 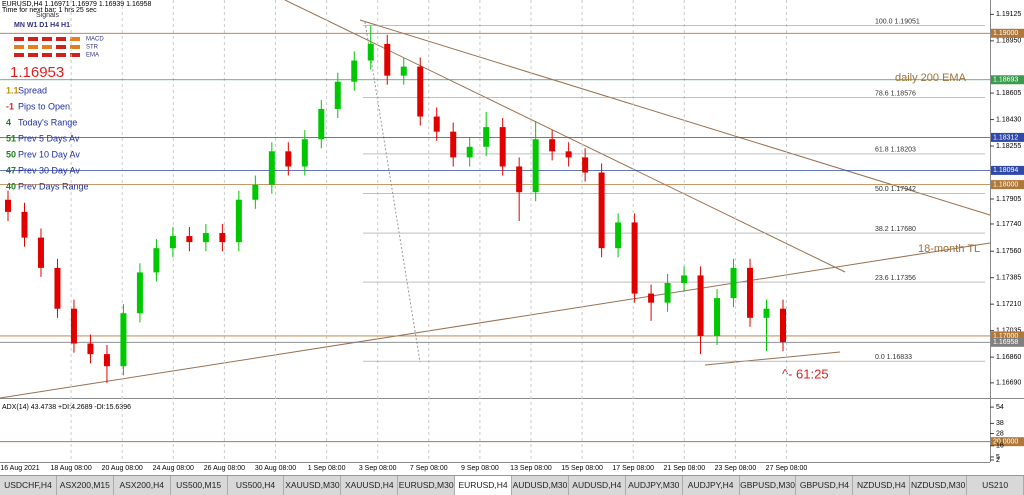 I want to click on tab: US210, so click(x=995, y=485).